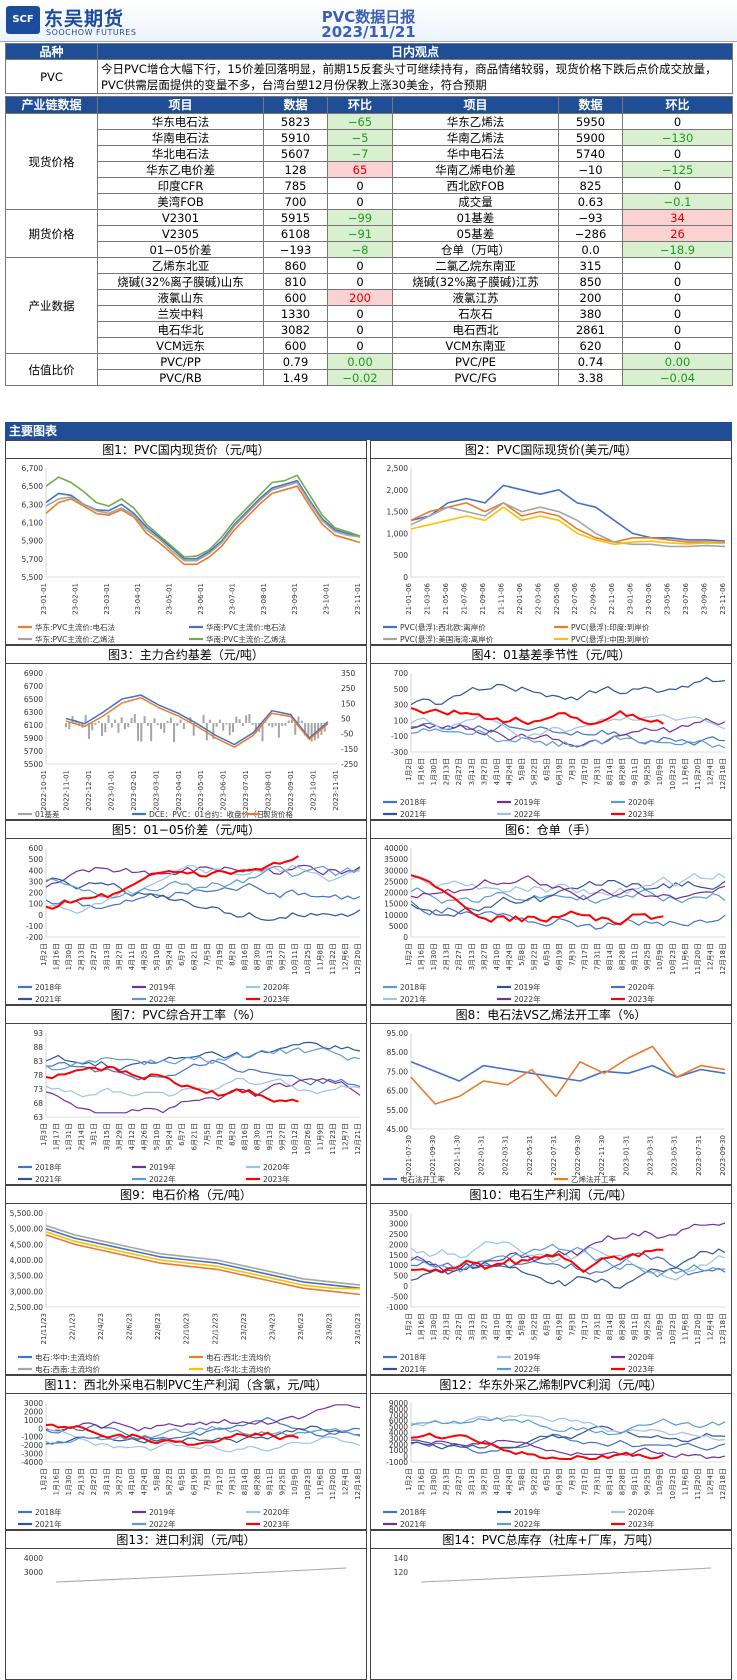  What do you see at coordinates (538, 598) in the screenshot?
I see `x-tick-label: 22-03-06` at bounding box center [538, 598].